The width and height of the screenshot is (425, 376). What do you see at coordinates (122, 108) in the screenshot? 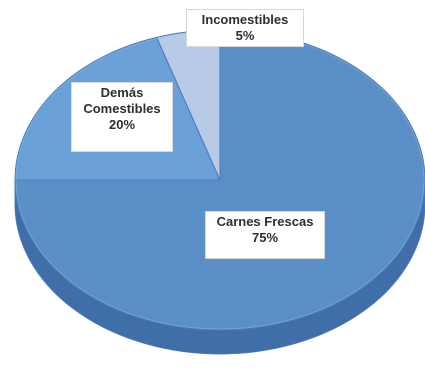
I see `demas-label-line-2: Comestibles` at bounding box center [122, 108].